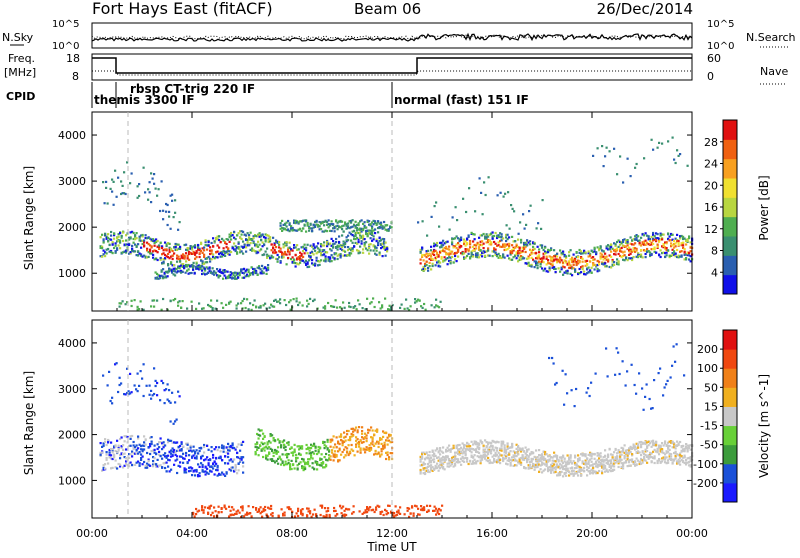 The width and height of the screenshot is (800, 558). Describe the element at coordinates (65, 46) in the screenshot. I see `noise-left-tick-bottom: 10^0` at that location.